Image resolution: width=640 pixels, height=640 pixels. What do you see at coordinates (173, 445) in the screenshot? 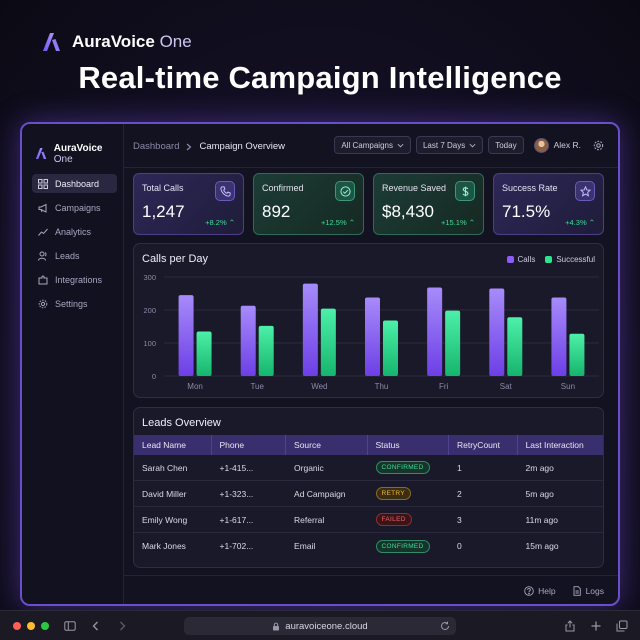
I see `column-header-lead-name: Lead Name` at bounding box center [173, 445].